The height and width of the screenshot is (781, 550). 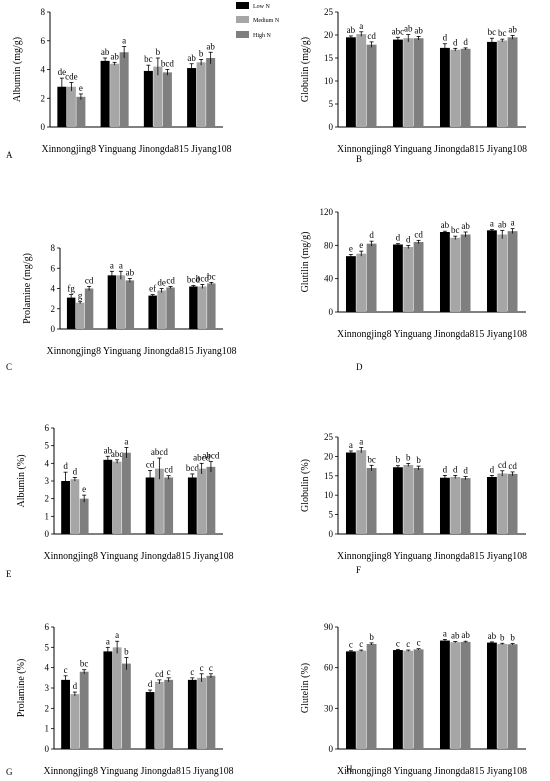 What do you see at coordinates (71, 289) in the screenshot?
I see `significance-label: fg` at bounding box center [71, 289].